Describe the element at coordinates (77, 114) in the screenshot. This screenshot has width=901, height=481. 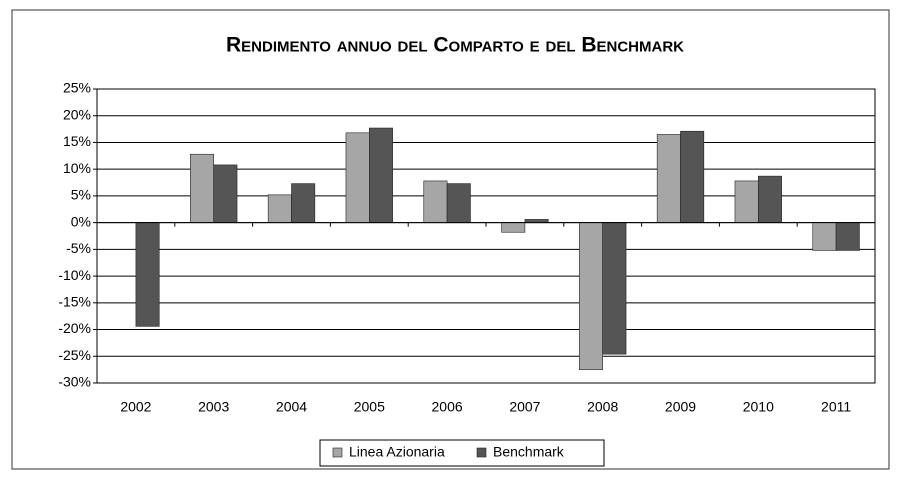
I see `y-tick-label: 20%` at that location.